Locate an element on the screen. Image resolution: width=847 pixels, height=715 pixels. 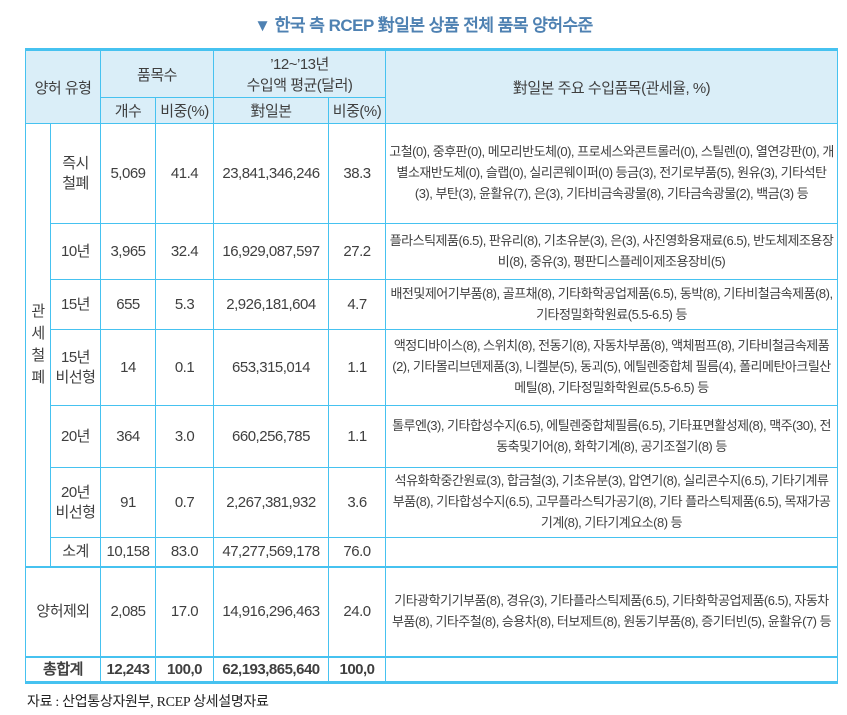
header-concession-type: 양허 유형 is located at coordinates (63, 86).